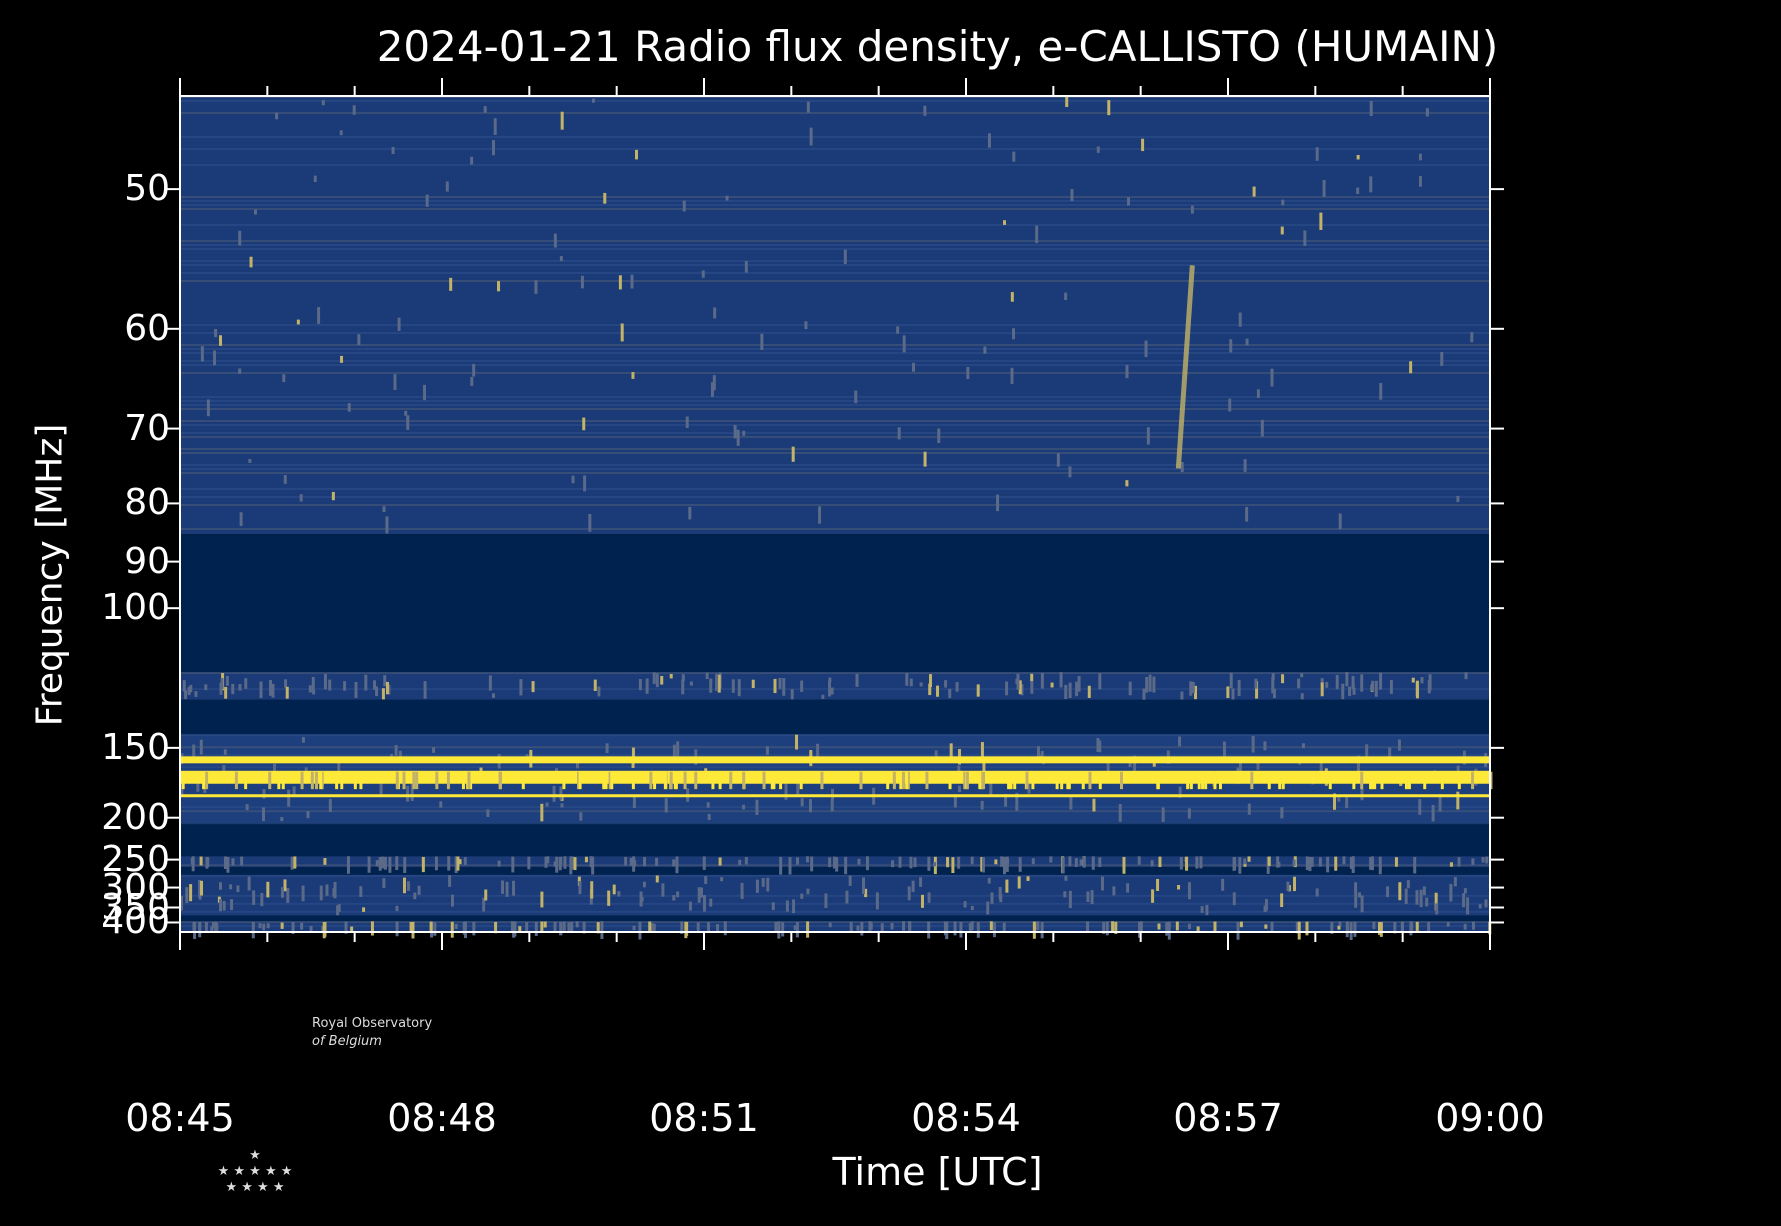 The image size is (1781, 1226). I want to click on interference-line, so click(835, 796).